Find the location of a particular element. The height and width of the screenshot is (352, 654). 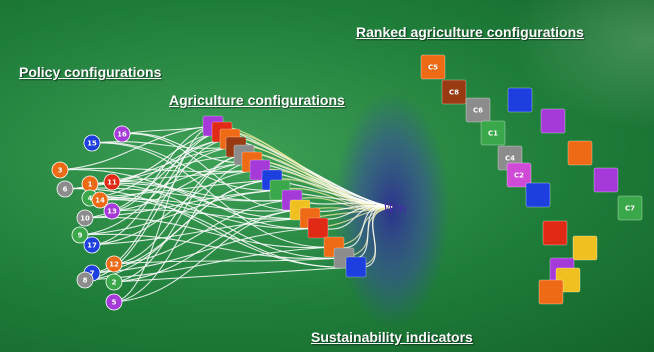

agriculture-configurations-title: Agriculture configurations is located at coordinates (257, 100).